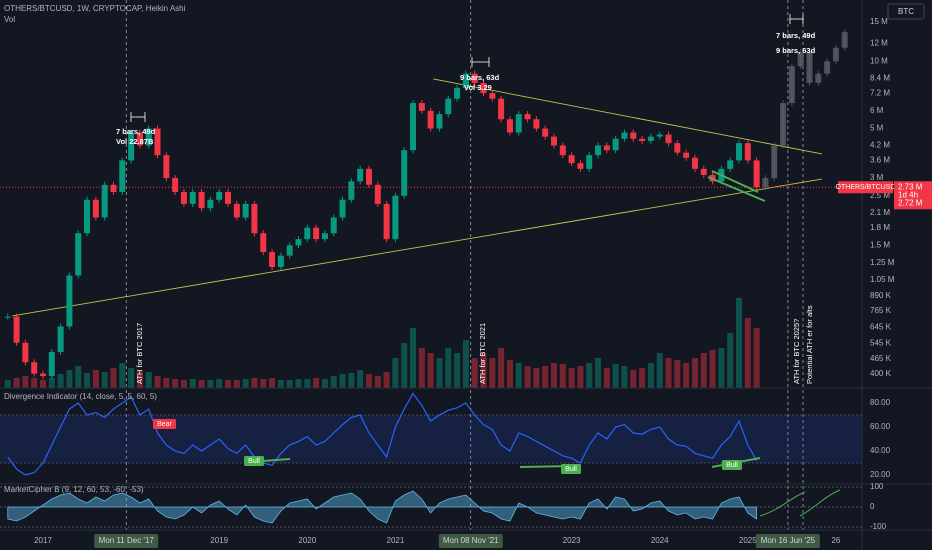 The image size is (932, 550). I want to click on y-tick-label: 765 K, so click(881, 310).